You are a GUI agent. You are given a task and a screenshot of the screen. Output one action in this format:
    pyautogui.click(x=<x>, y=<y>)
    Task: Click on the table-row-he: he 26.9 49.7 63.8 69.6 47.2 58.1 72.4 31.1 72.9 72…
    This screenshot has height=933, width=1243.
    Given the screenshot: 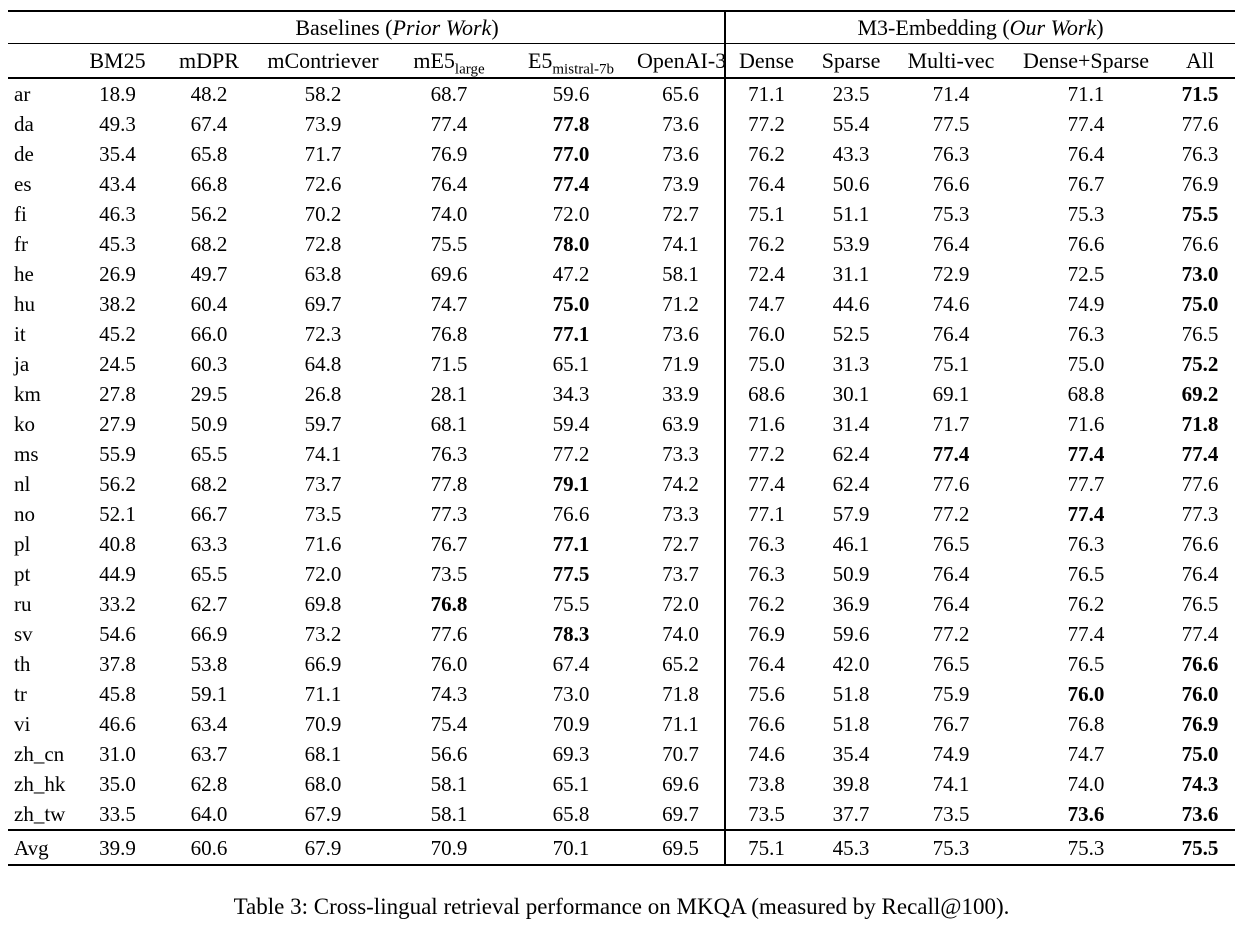 What is the action you would take?
    pyautogui.click(x=621, y=274)
    